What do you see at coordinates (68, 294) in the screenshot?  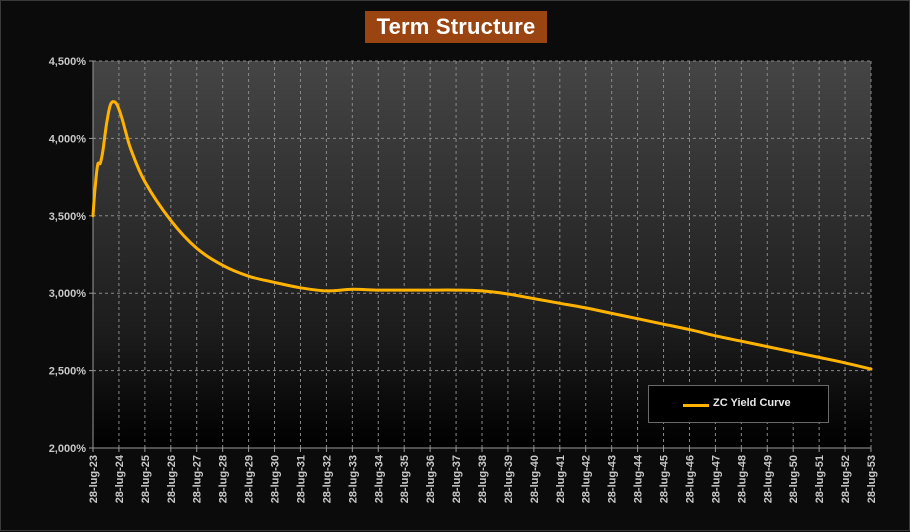 I see `y-tick-label: 3,000%` at bounding box center [68, 294].